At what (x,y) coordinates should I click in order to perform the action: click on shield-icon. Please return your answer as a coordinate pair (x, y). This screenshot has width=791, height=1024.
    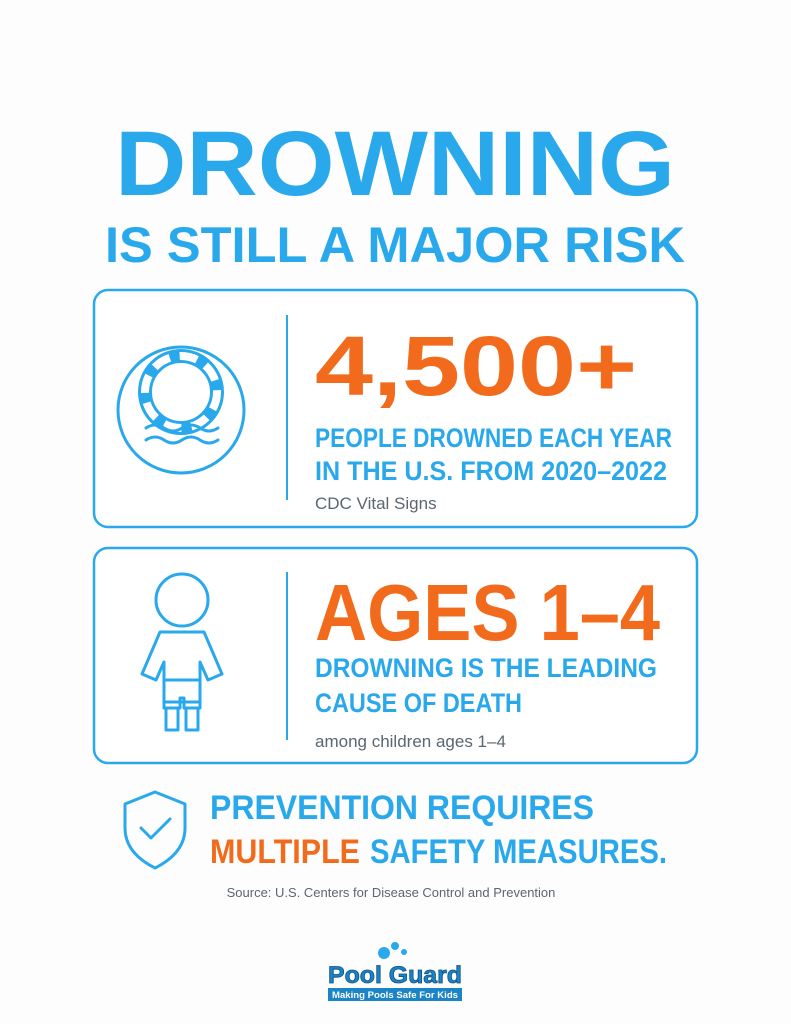
    Looking at the image, I should click on (155, 830).